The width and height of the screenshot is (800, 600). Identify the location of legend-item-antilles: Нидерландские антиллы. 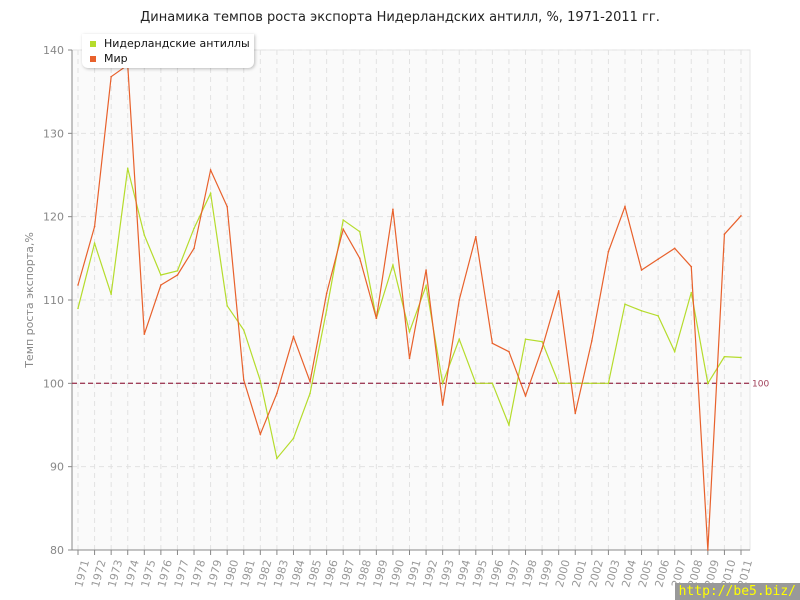
(170, 43).